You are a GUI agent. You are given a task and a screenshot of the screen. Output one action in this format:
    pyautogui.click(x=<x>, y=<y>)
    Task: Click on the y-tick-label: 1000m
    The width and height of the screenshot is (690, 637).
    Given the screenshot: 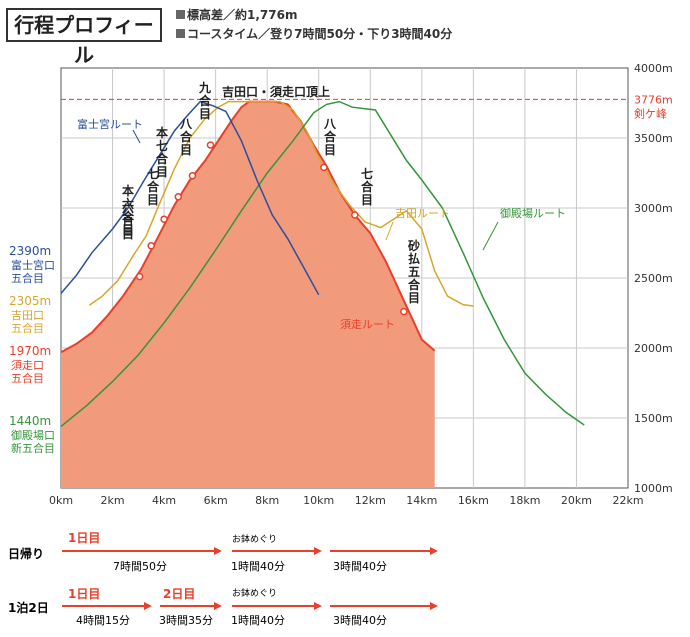 What is the action you would take?
    pyautogui.click(x=653, y=488)
    